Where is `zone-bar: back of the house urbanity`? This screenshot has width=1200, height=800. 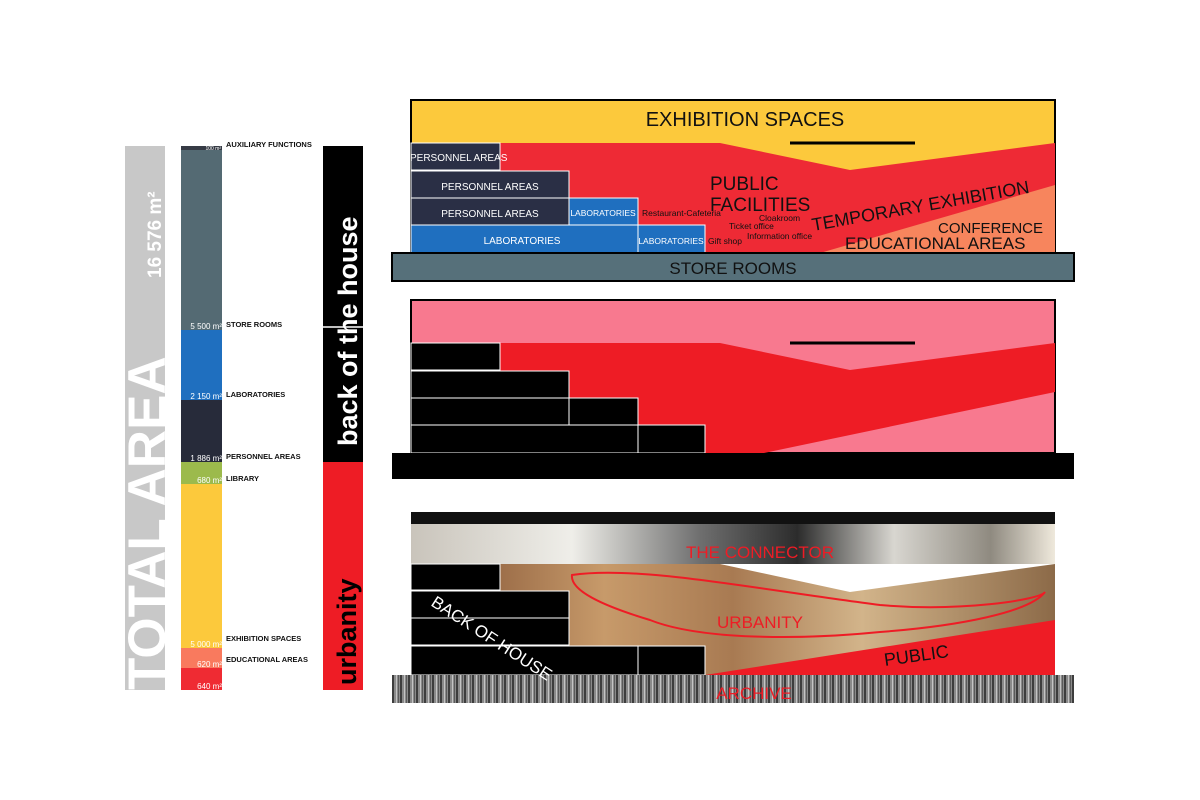
zone-bar: back of the house urbanity is located at coordinates (343, 418).